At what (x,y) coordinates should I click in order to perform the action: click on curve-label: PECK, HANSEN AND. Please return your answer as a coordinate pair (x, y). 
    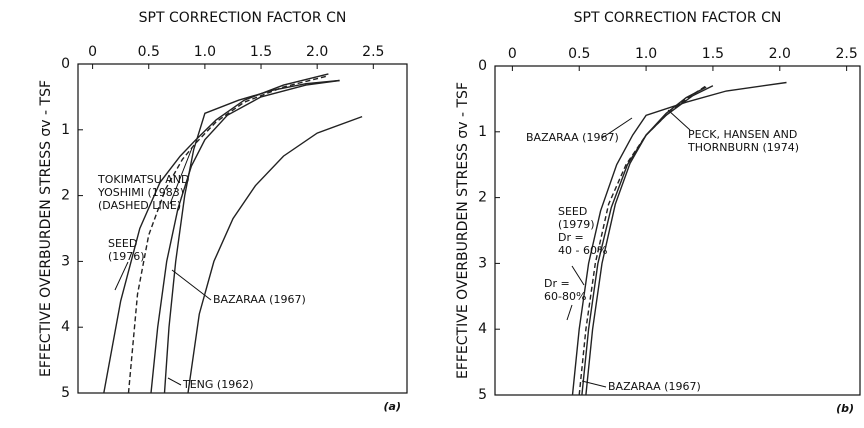
    Looking at the image, I should click on (742, 134).